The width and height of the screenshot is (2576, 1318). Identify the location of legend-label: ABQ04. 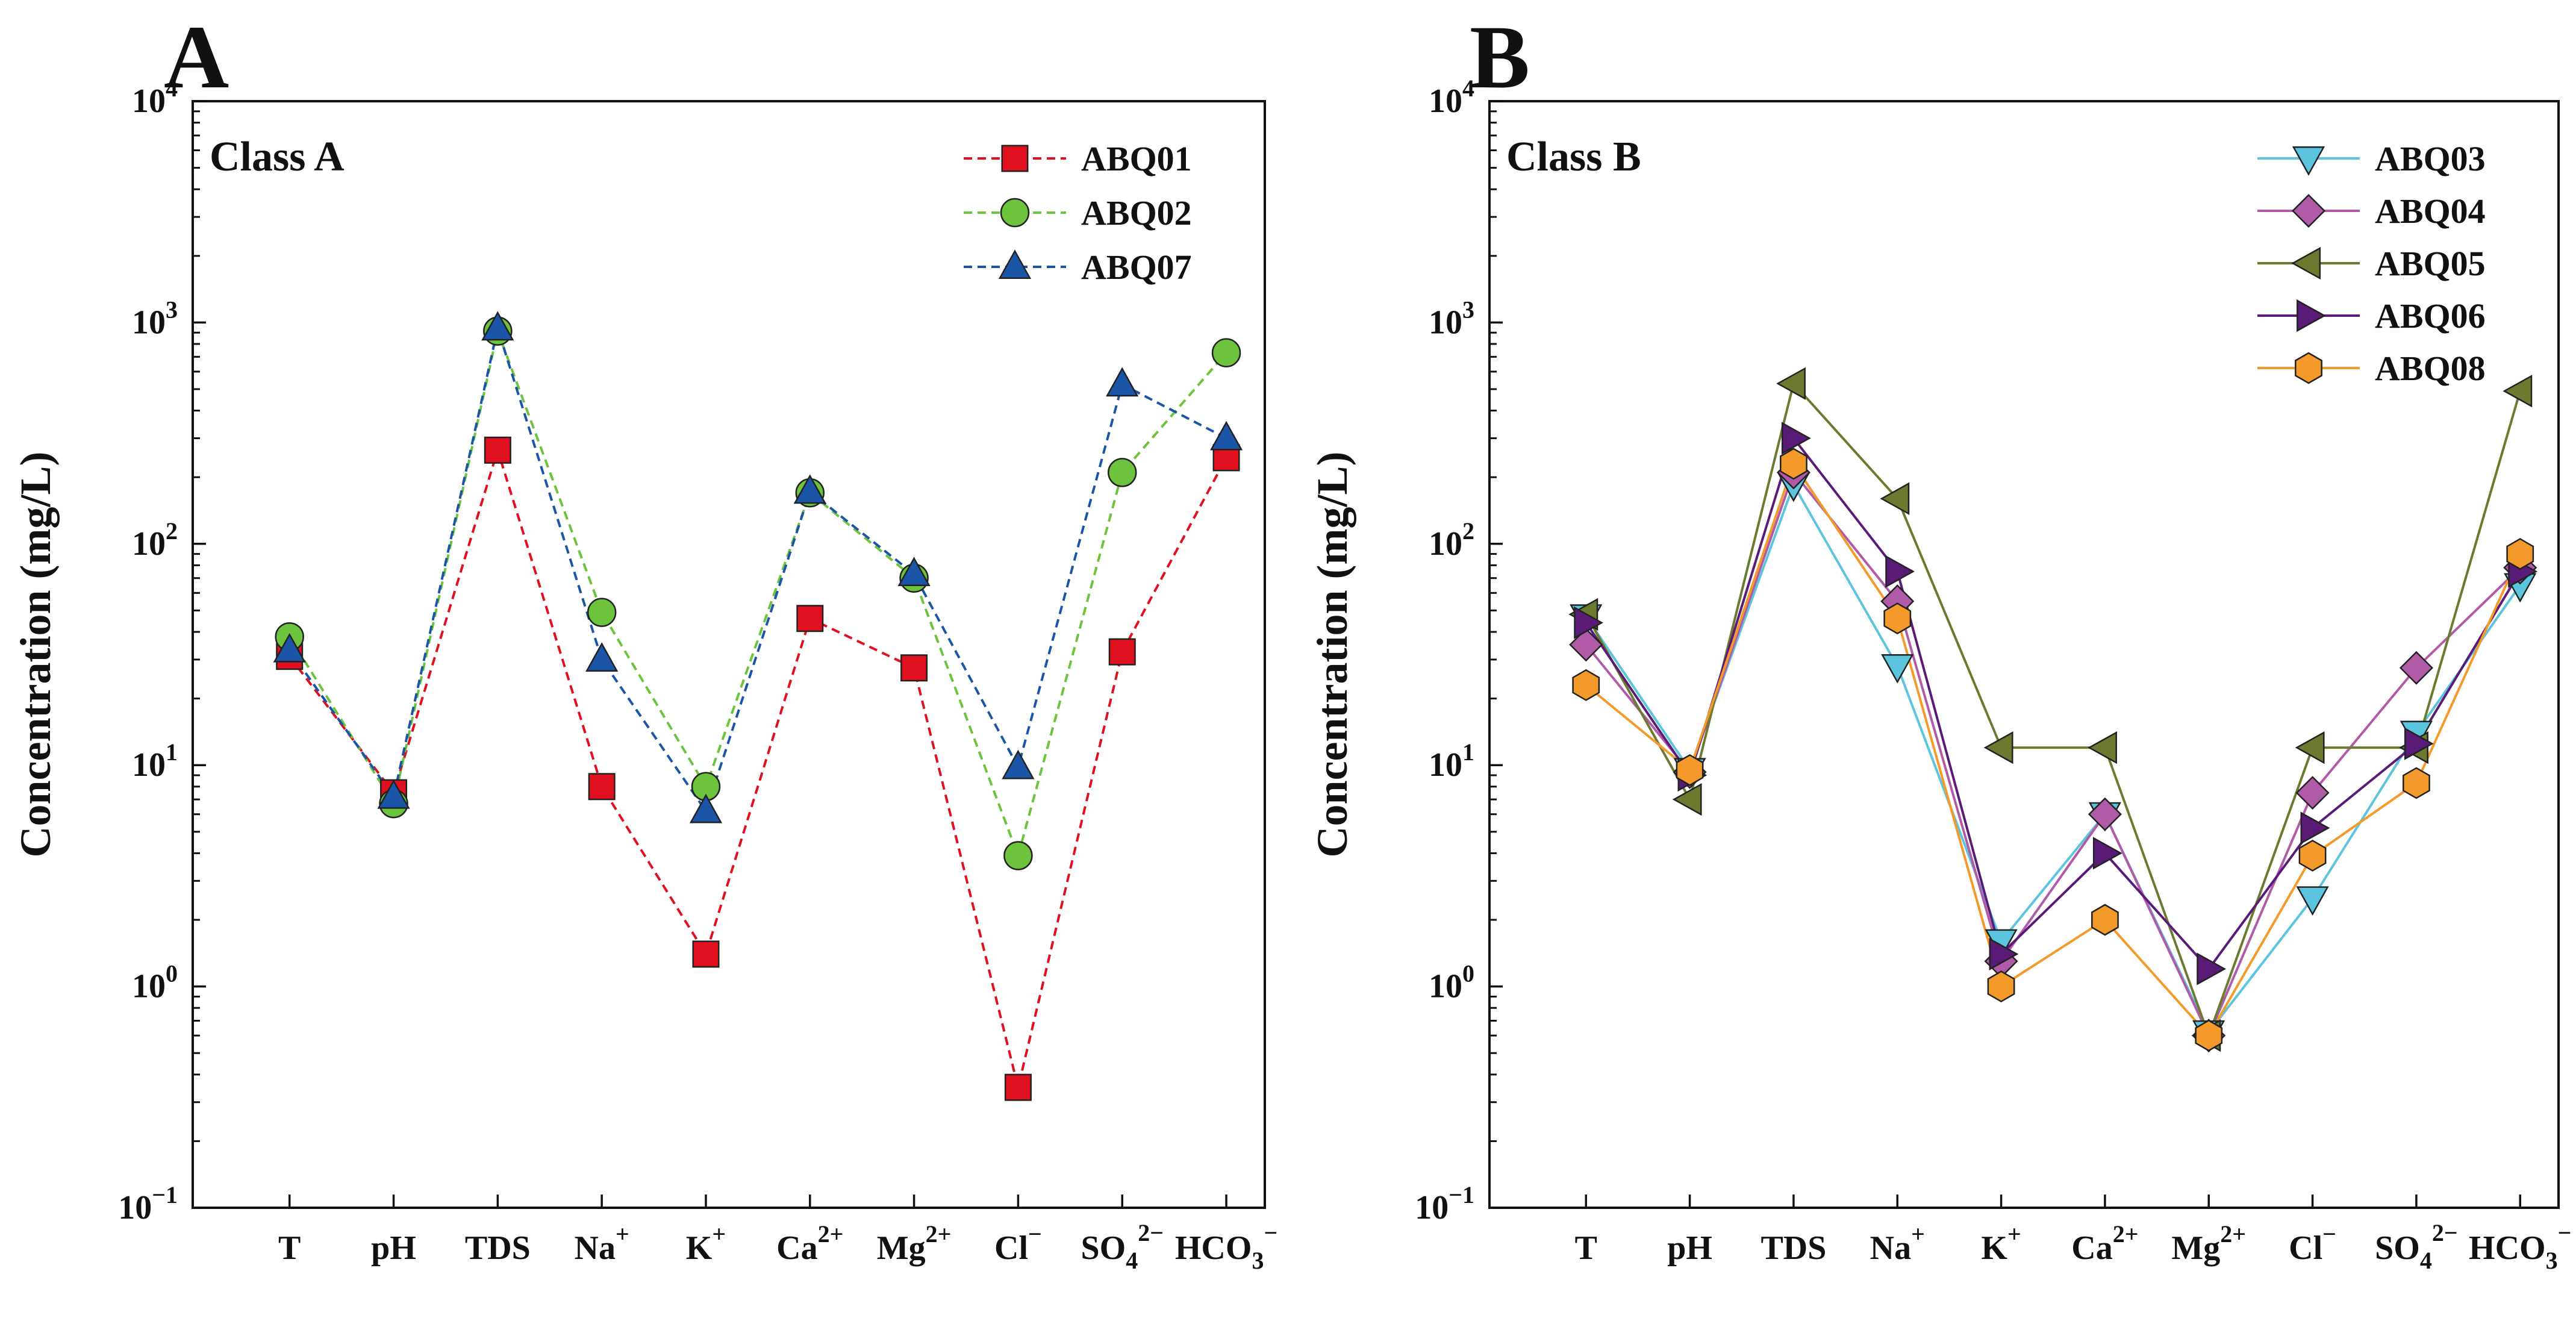
(2430, 211).